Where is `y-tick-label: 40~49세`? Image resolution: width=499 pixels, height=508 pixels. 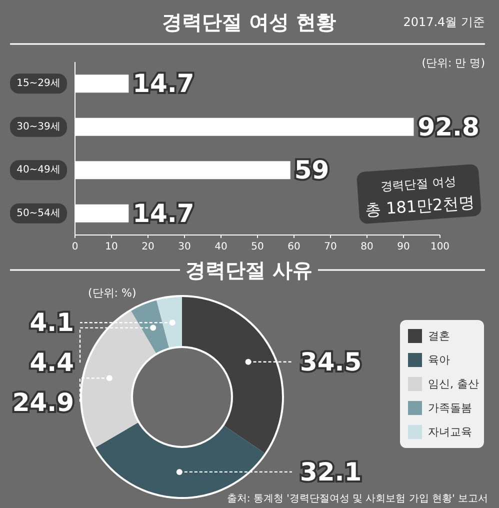 y-tick-label: 40~49세 is located at coordinates (38, 170).